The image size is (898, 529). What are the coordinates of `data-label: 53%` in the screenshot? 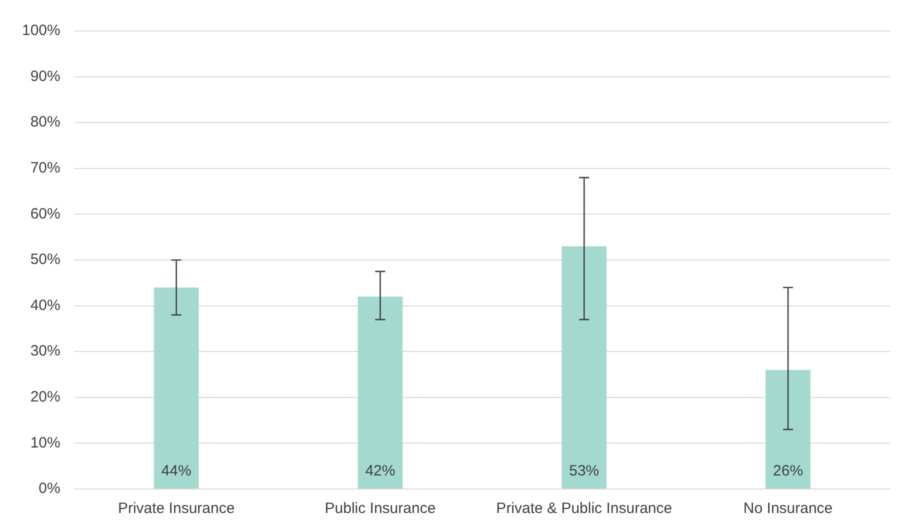 It's located at (584, 471).